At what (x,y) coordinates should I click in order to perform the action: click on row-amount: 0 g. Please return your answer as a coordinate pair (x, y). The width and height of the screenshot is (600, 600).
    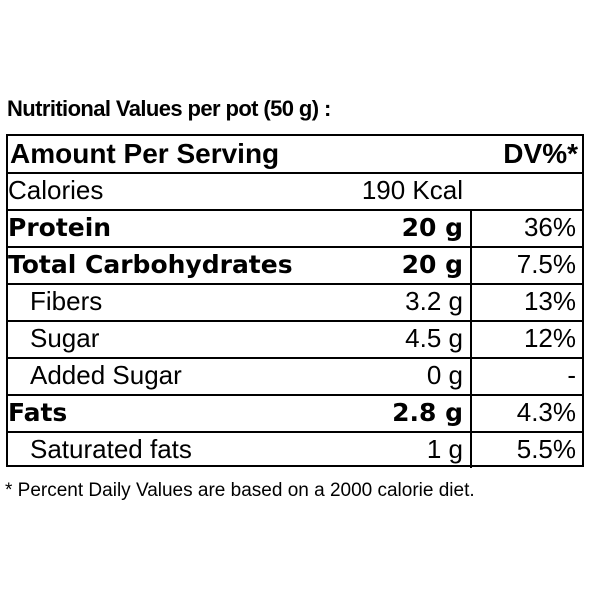
    Looking at the image, I should click on (444, 375).